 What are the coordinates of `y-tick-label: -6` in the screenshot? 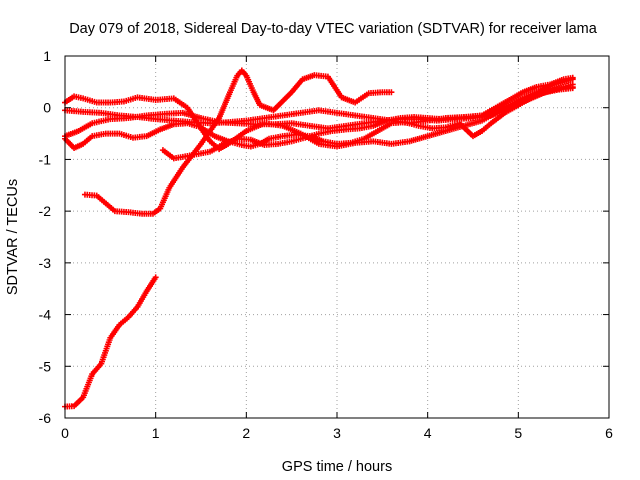 It's located at (45, 418).